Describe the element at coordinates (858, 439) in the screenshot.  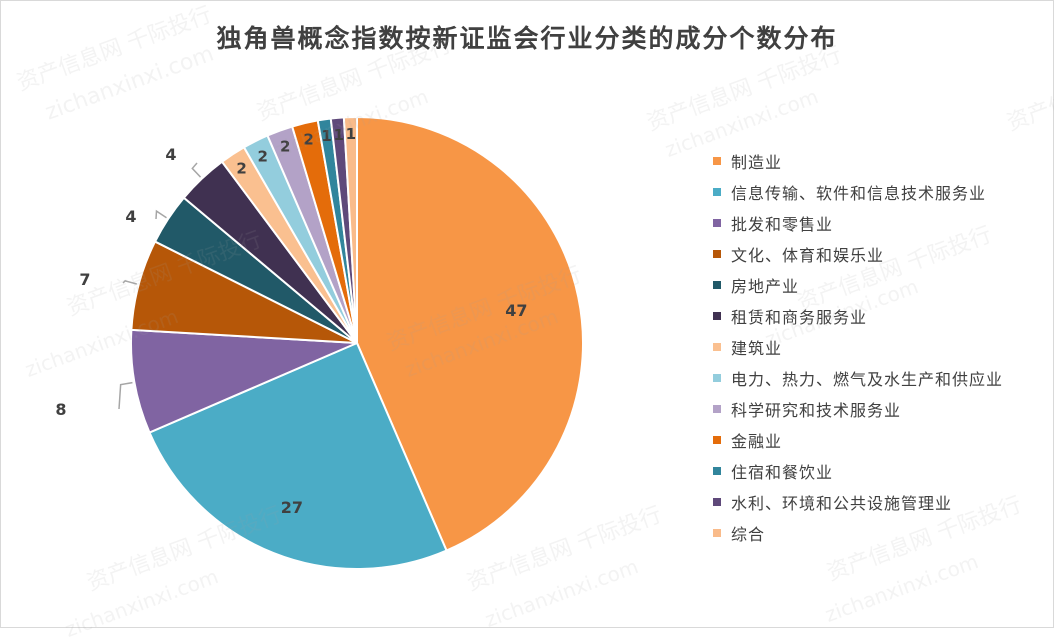
I see `legend-item-9: 金融业` at that location.